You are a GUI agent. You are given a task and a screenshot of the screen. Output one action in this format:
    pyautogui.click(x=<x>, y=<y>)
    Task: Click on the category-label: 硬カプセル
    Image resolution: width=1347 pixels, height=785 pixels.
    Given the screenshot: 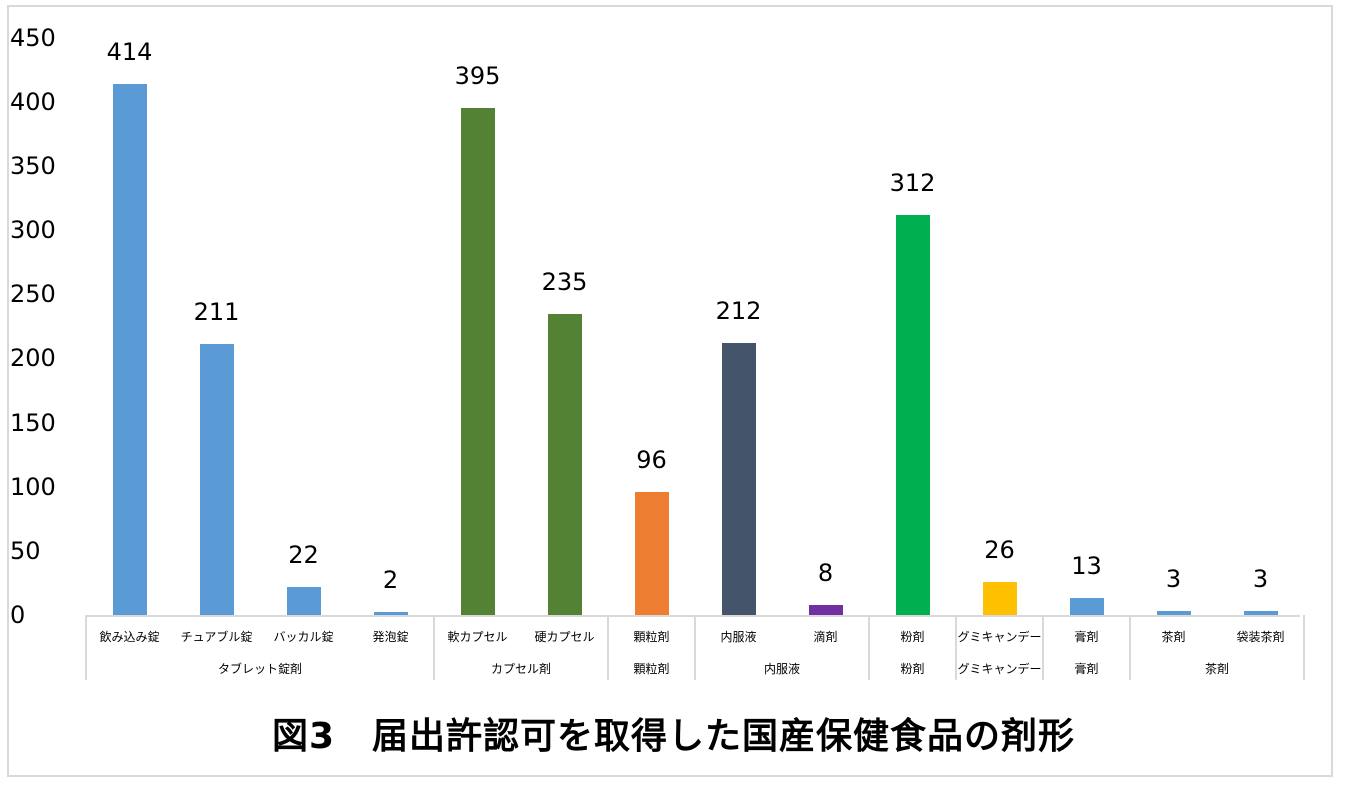 What is the action you would take?
    pyautogui.click(x=564, y=637)
    